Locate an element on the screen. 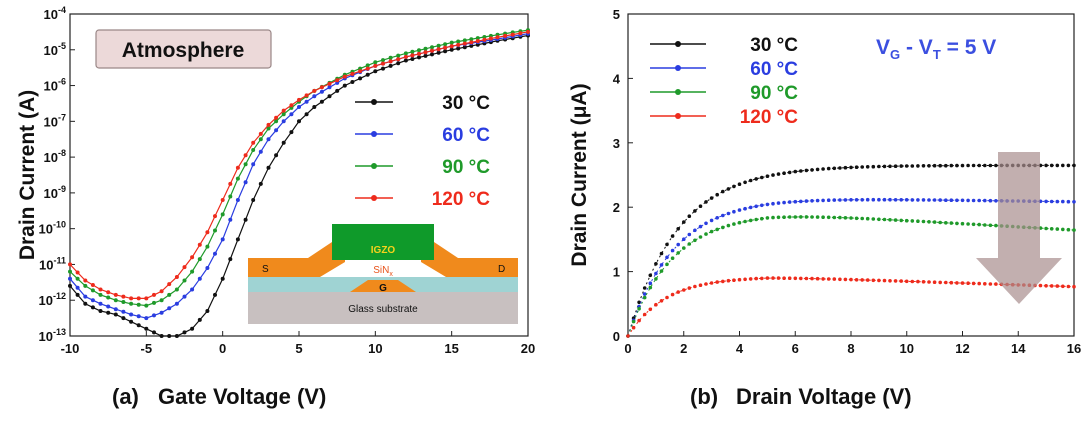 This screenshot has height=425, width=1087. panel-b-x-tick-label: 12 is located at coordinates (962, 348).